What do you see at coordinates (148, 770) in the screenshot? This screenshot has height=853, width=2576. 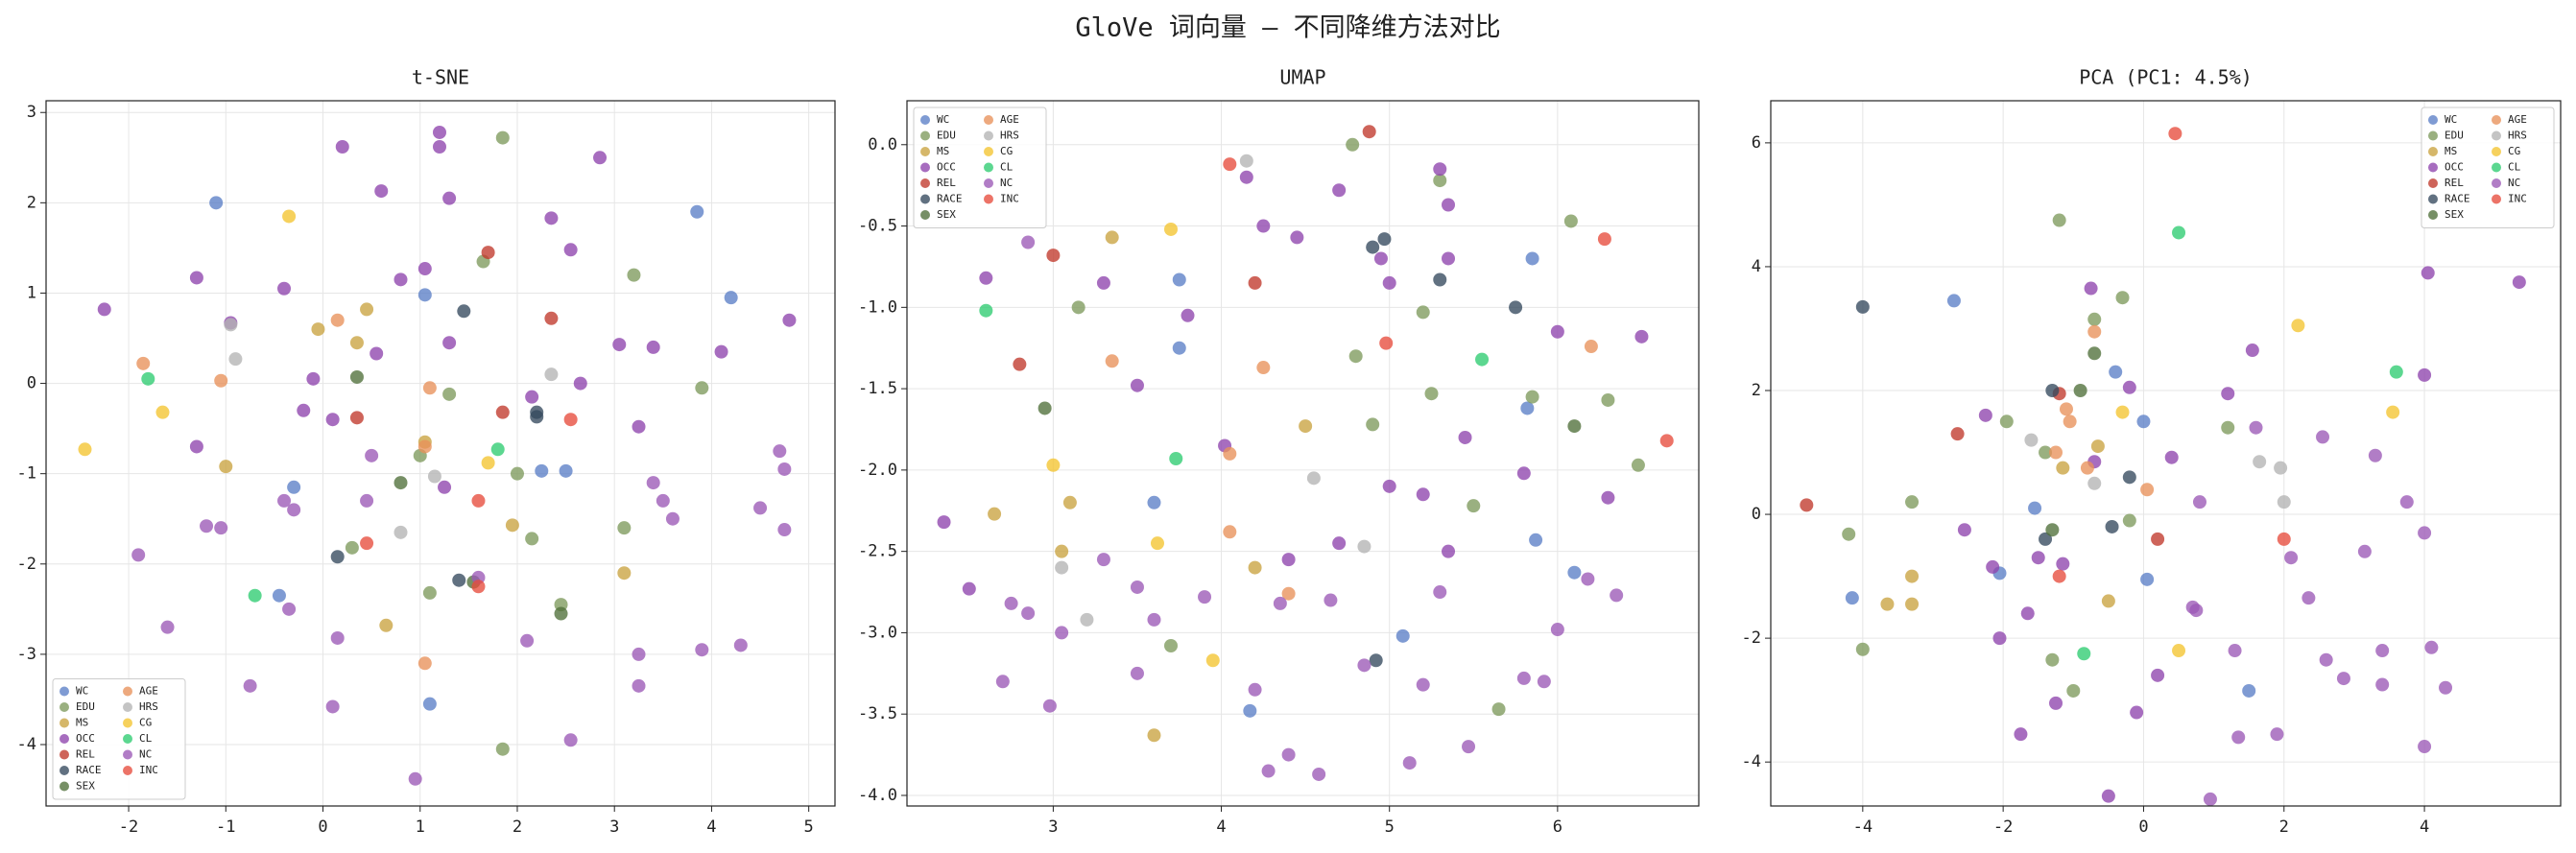 I see `legend-label: INC` at bounding box center [148, 770].